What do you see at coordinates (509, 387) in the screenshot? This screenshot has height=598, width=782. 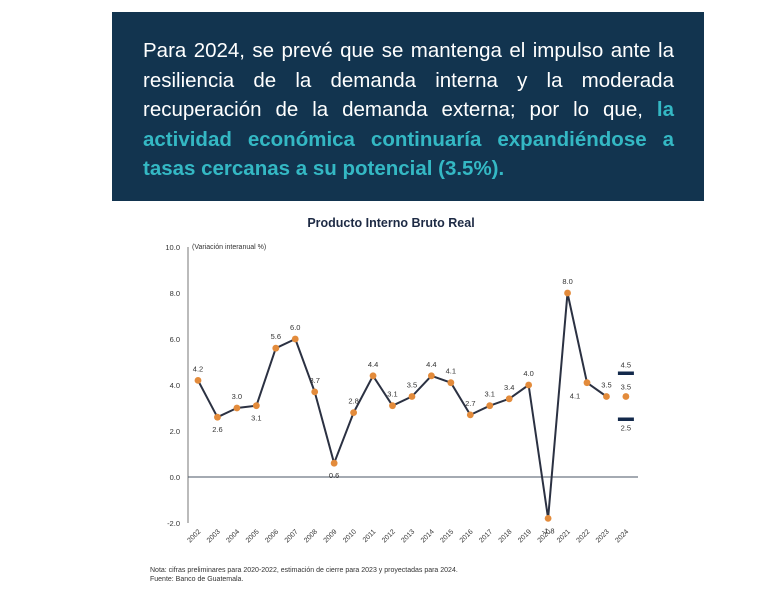 I see `data-label: 3.4` at bounding box center [509, 387].